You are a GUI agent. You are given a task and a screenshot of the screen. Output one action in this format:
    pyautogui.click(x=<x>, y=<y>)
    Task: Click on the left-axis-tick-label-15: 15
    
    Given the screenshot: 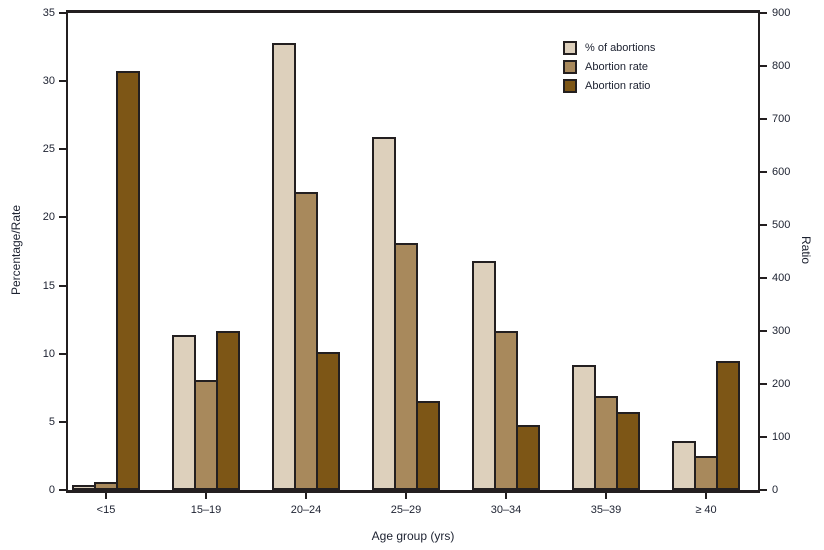 What is the action you would take?
    pyautogui.click(x=48, y=285)
    